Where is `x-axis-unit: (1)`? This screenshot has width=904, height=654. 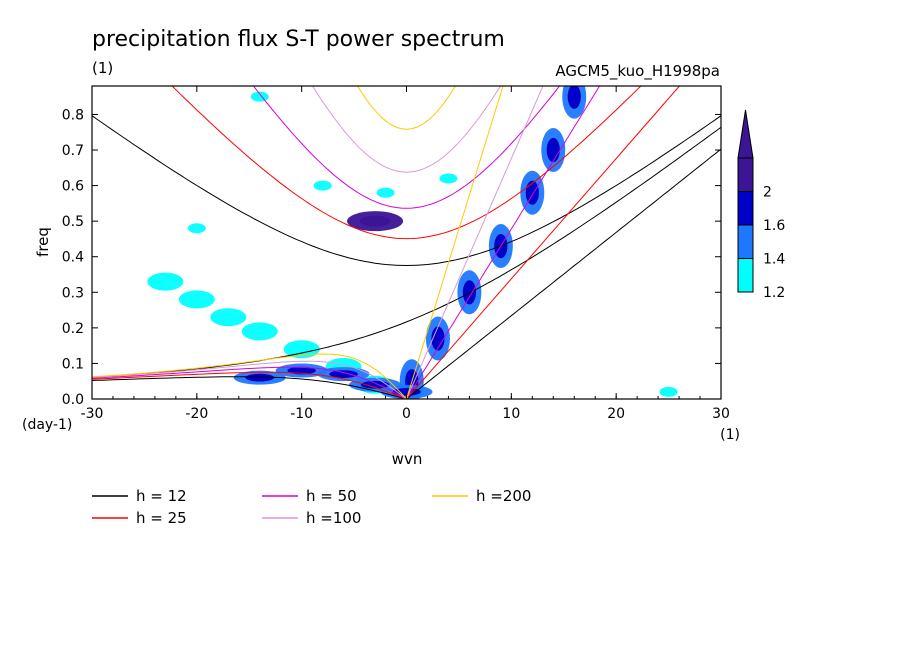 x-axis-unit: (1) is located at coordinates (730, 435).